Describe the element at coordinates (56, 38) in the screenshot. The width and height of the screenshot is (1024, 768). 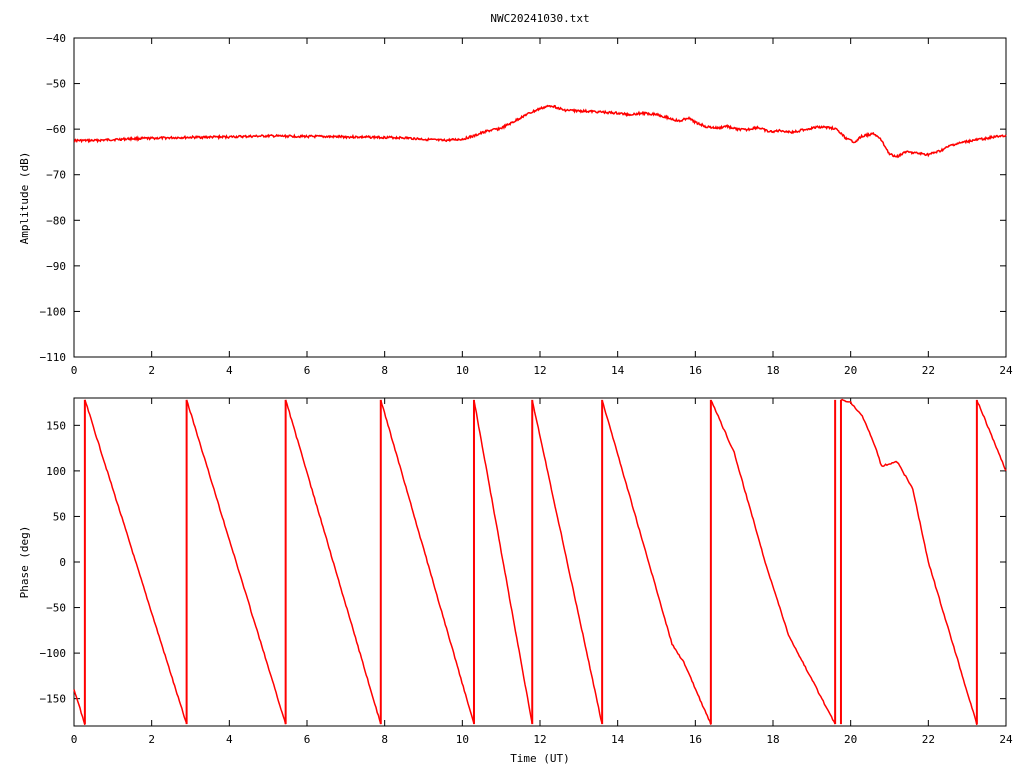
I see `y-tick-label: −40` at that location.